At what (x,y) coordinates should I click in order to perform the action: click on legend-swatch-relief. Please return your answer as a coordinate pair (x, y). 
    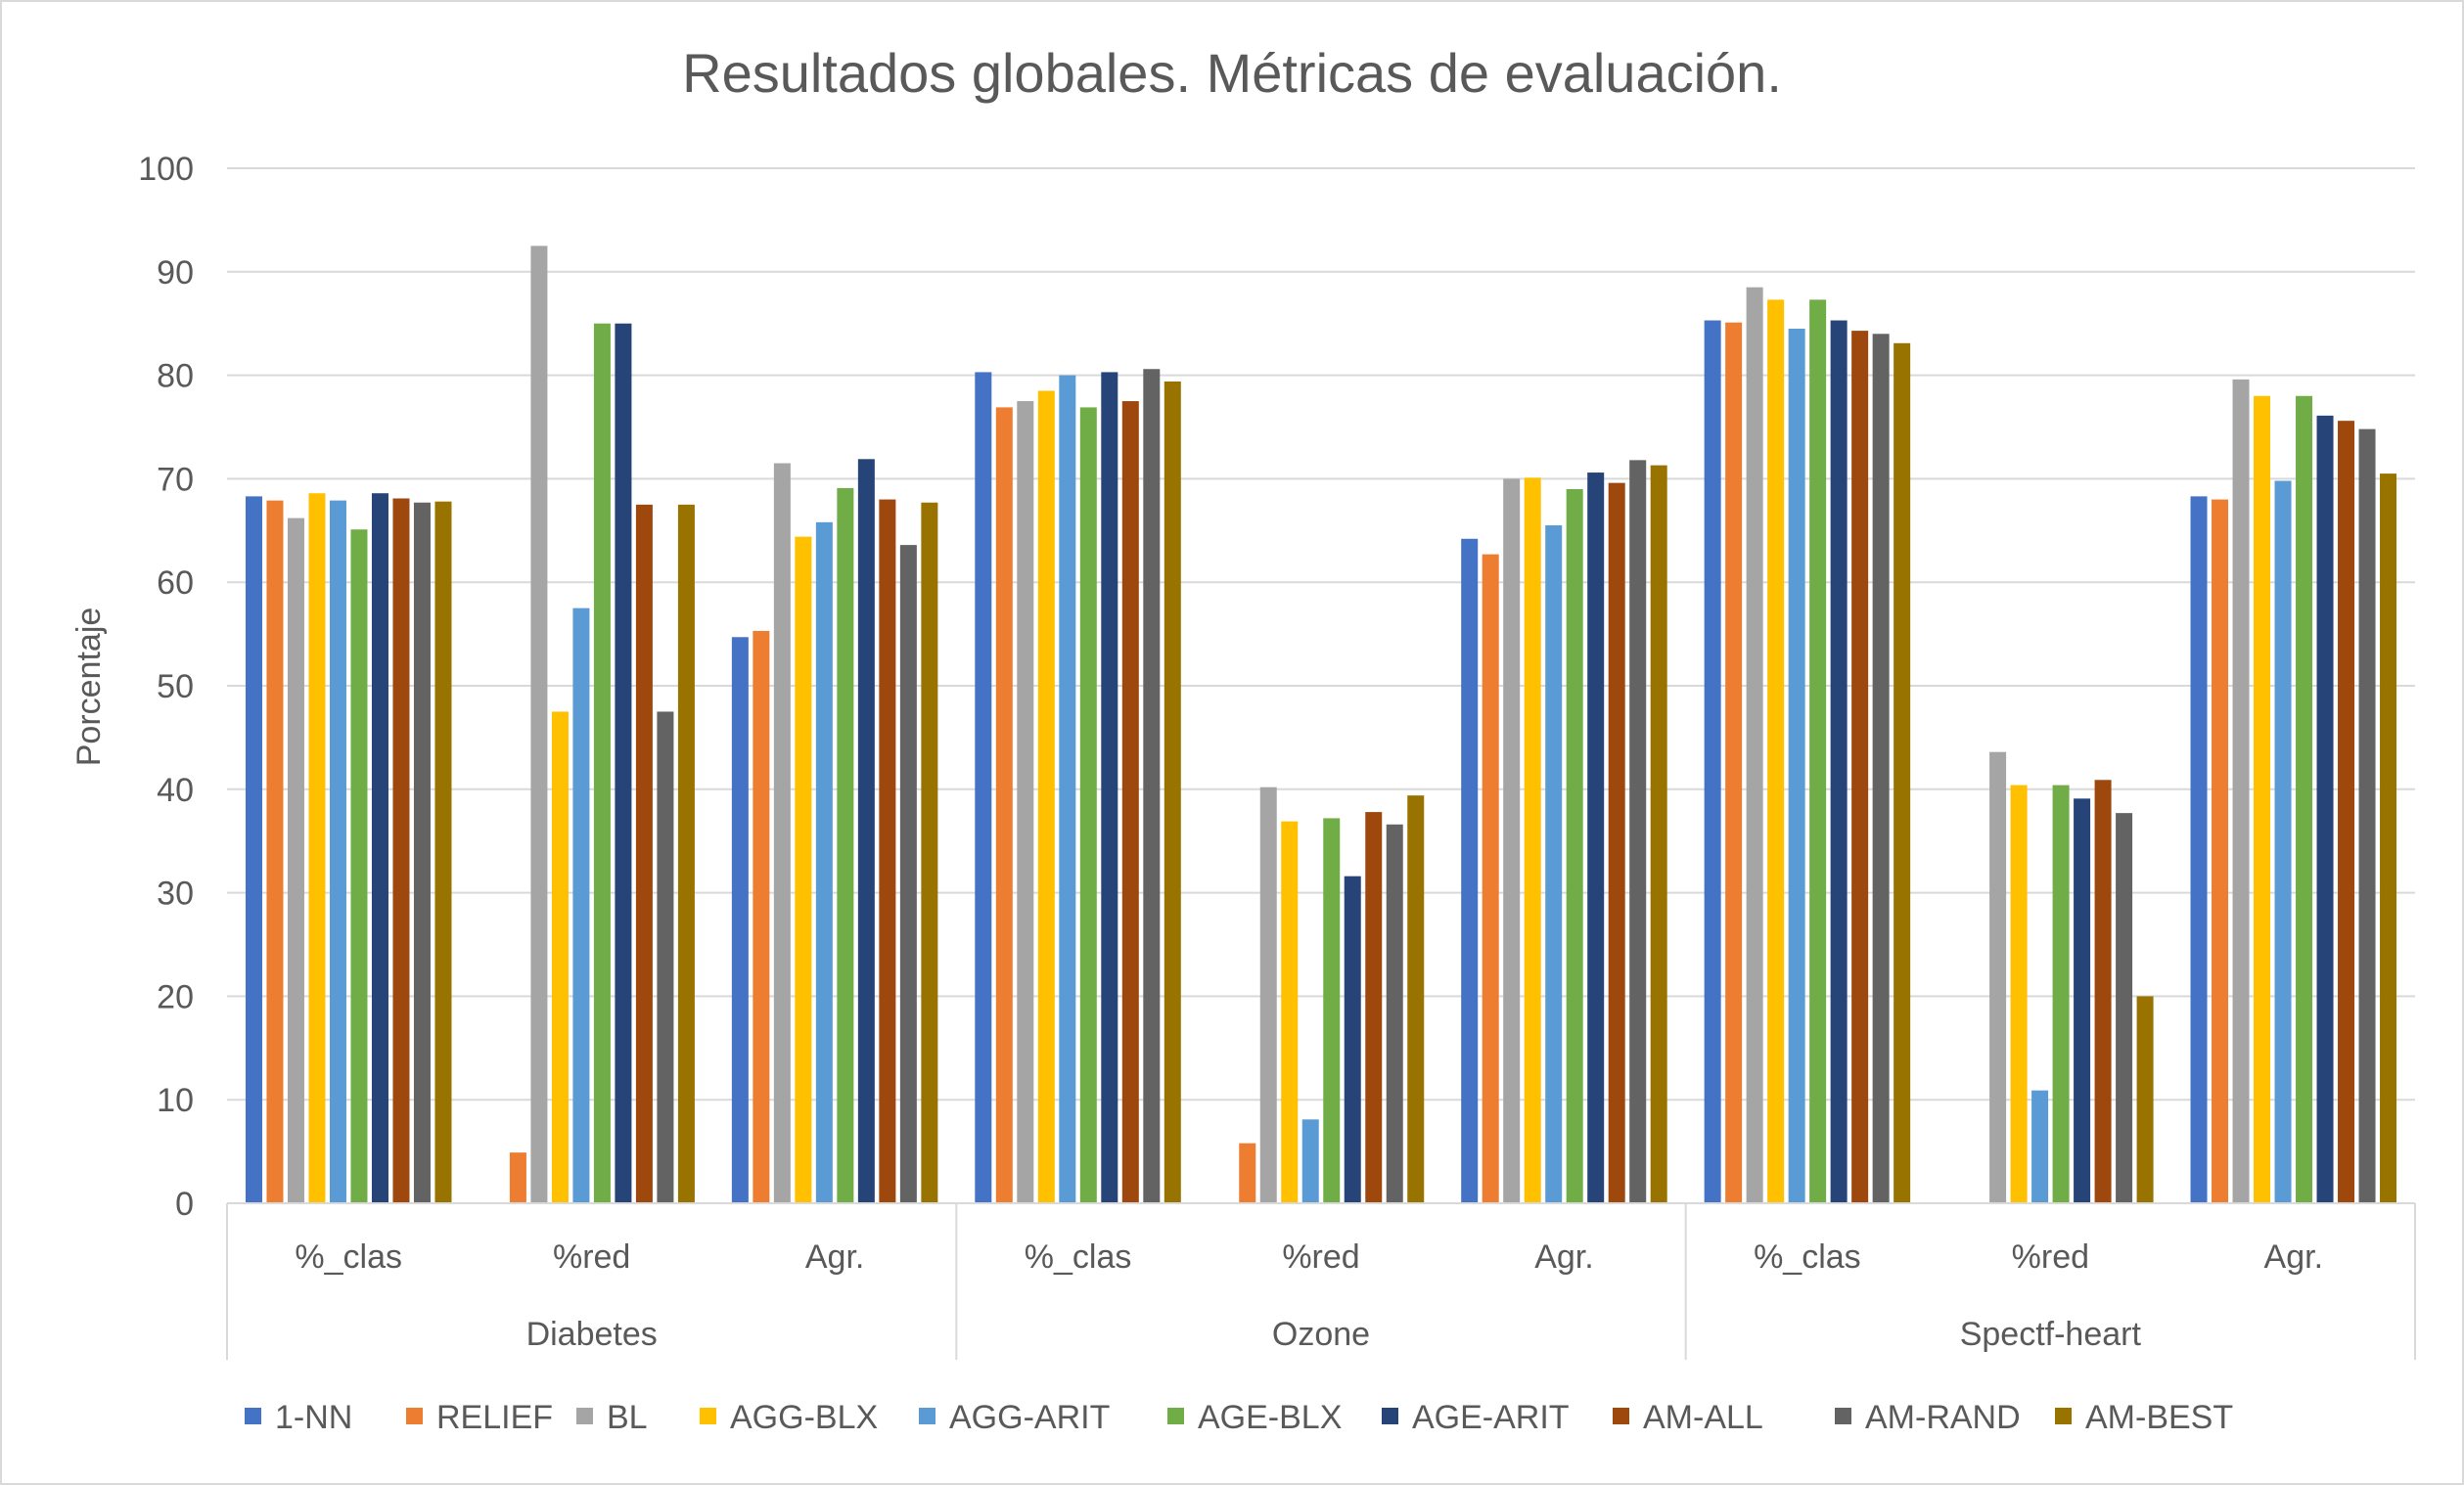
    Looking at the image, I should click on (414, 1416).